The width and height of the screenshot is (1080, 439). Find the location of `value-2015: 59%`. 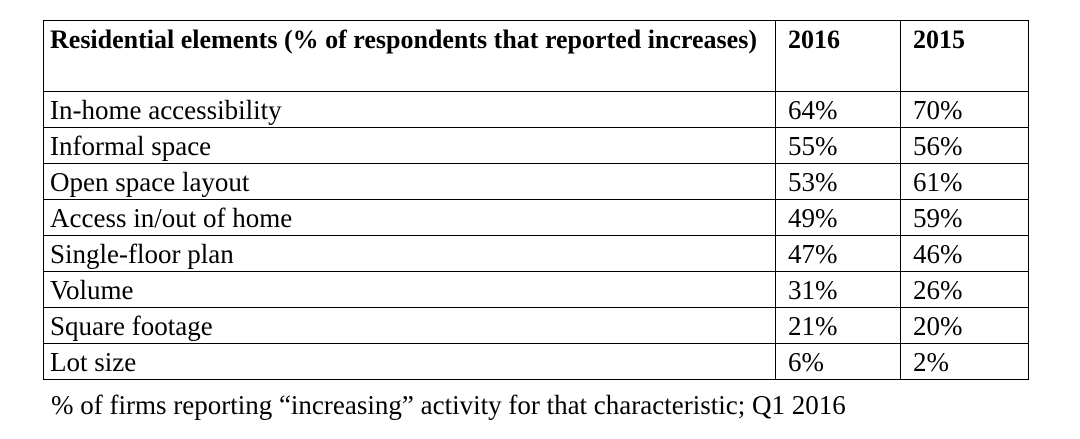

value-2015: 59% is located at coordinates (964, 217).